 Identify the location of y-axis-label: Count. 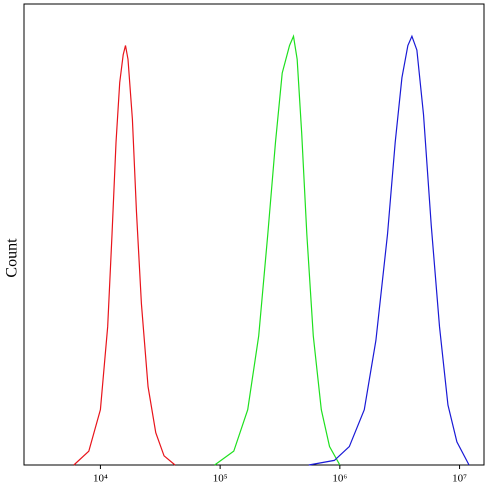
(12, 258).